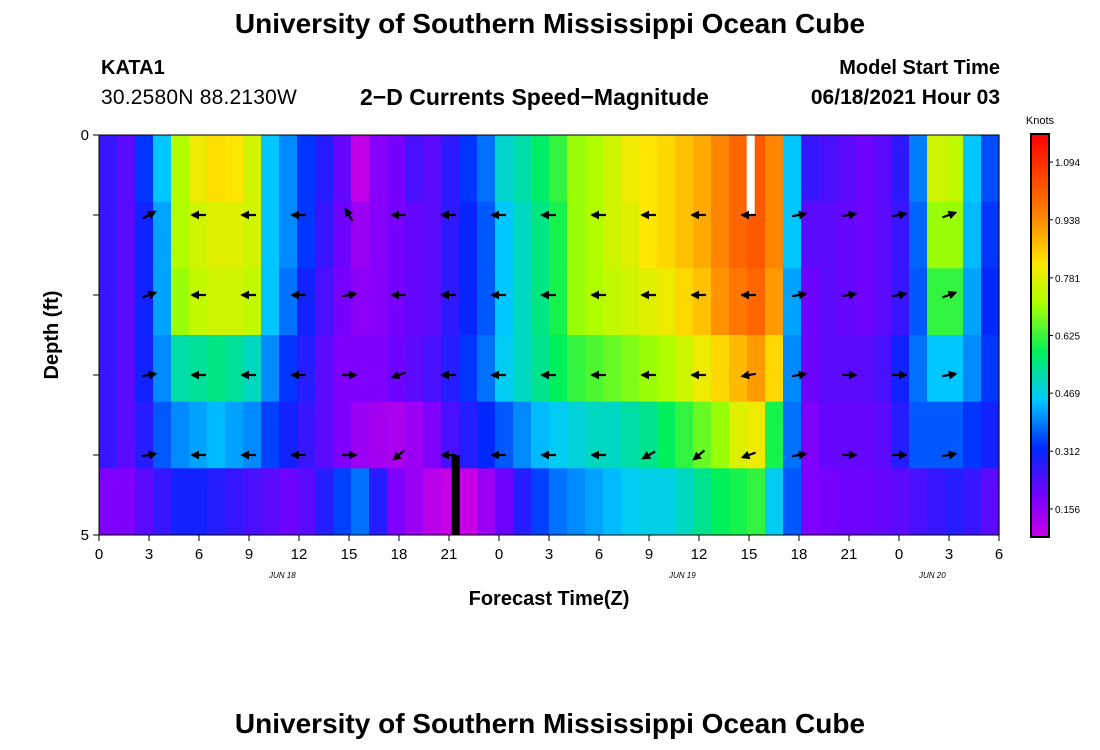  Describe the element at coordinates (52, 335) in the screenshot. I see `y-axis-label: Depth (ft)` at that location.